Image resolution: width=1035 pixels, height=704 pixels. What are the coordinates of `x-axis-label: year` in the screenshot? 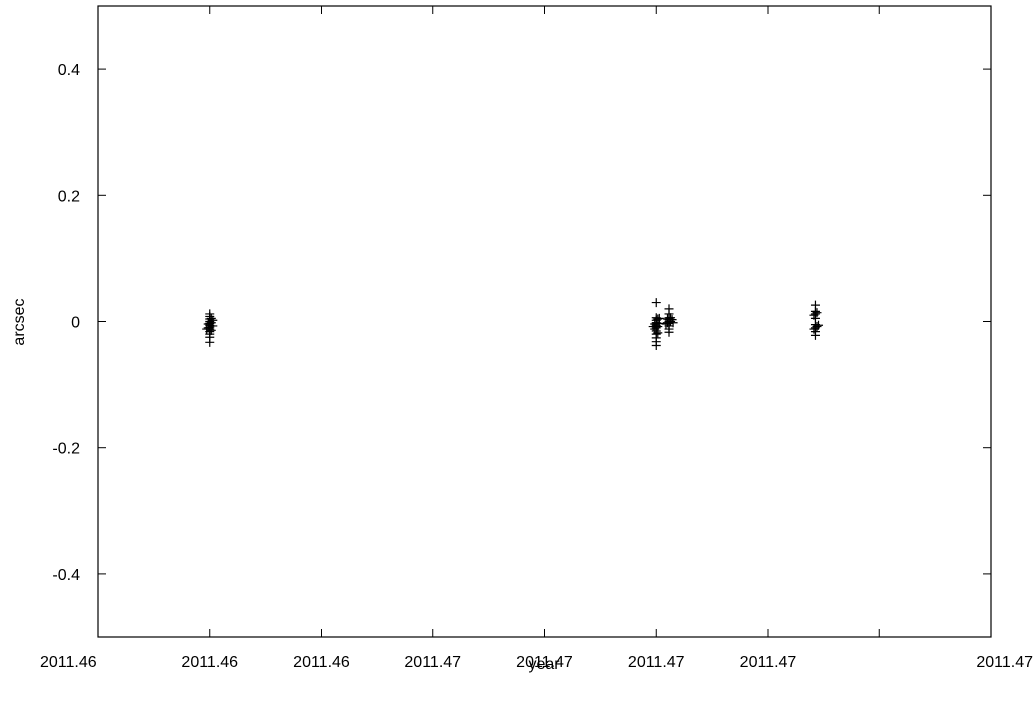 It's located at (544, 664).